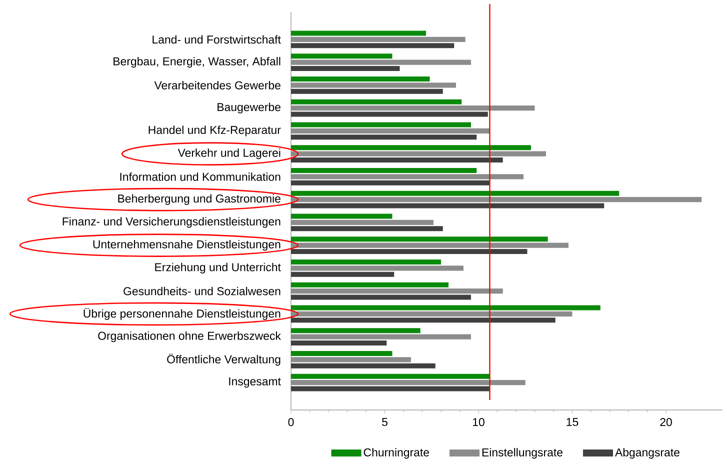 The width and height of the screenshot is (727, 469). I want to click on y-tick-label: Baugewerbe, so click(249, 108).